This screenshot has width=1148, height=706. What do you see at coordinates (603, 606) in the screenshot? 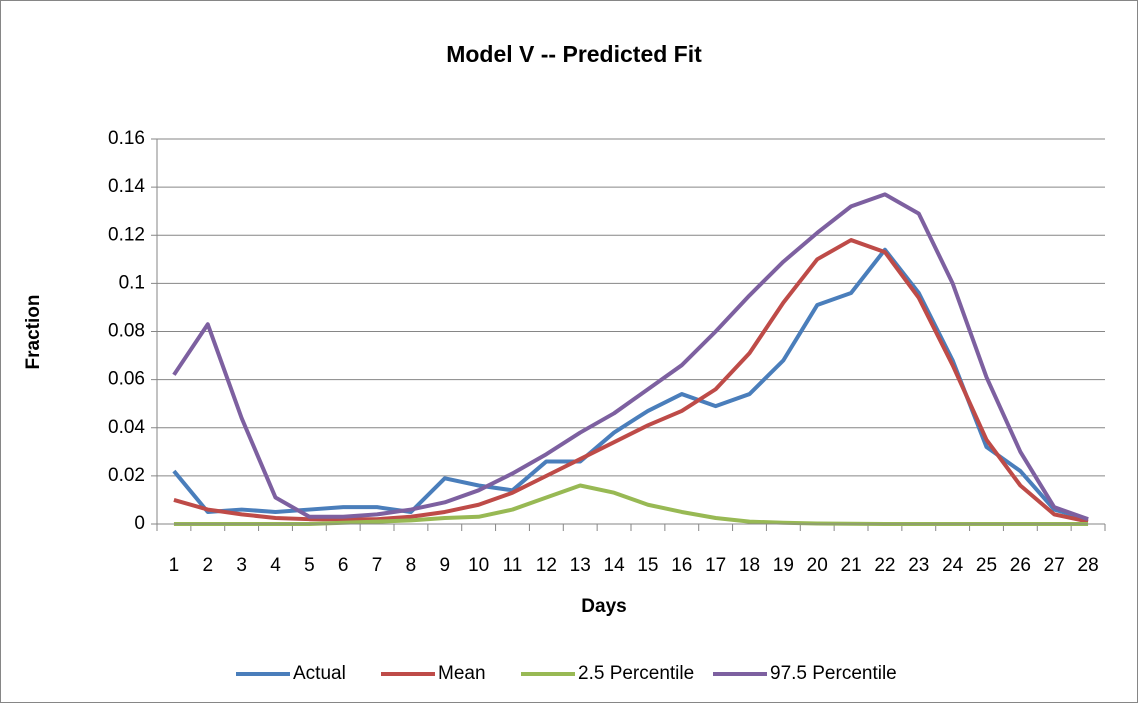
I see `x-axis-label: Days` at bounding box center [603, 606].